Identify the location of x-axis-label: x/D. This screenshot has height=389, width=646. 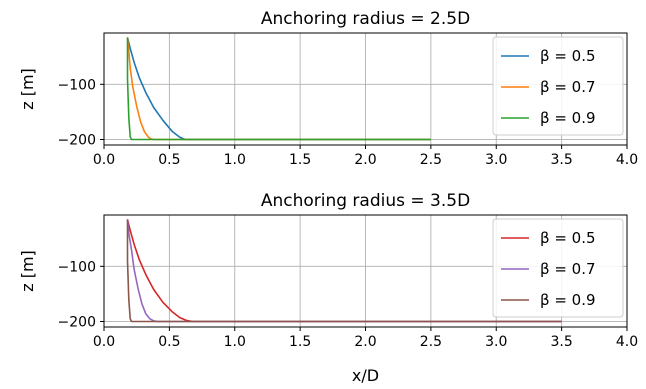
(365, 375).